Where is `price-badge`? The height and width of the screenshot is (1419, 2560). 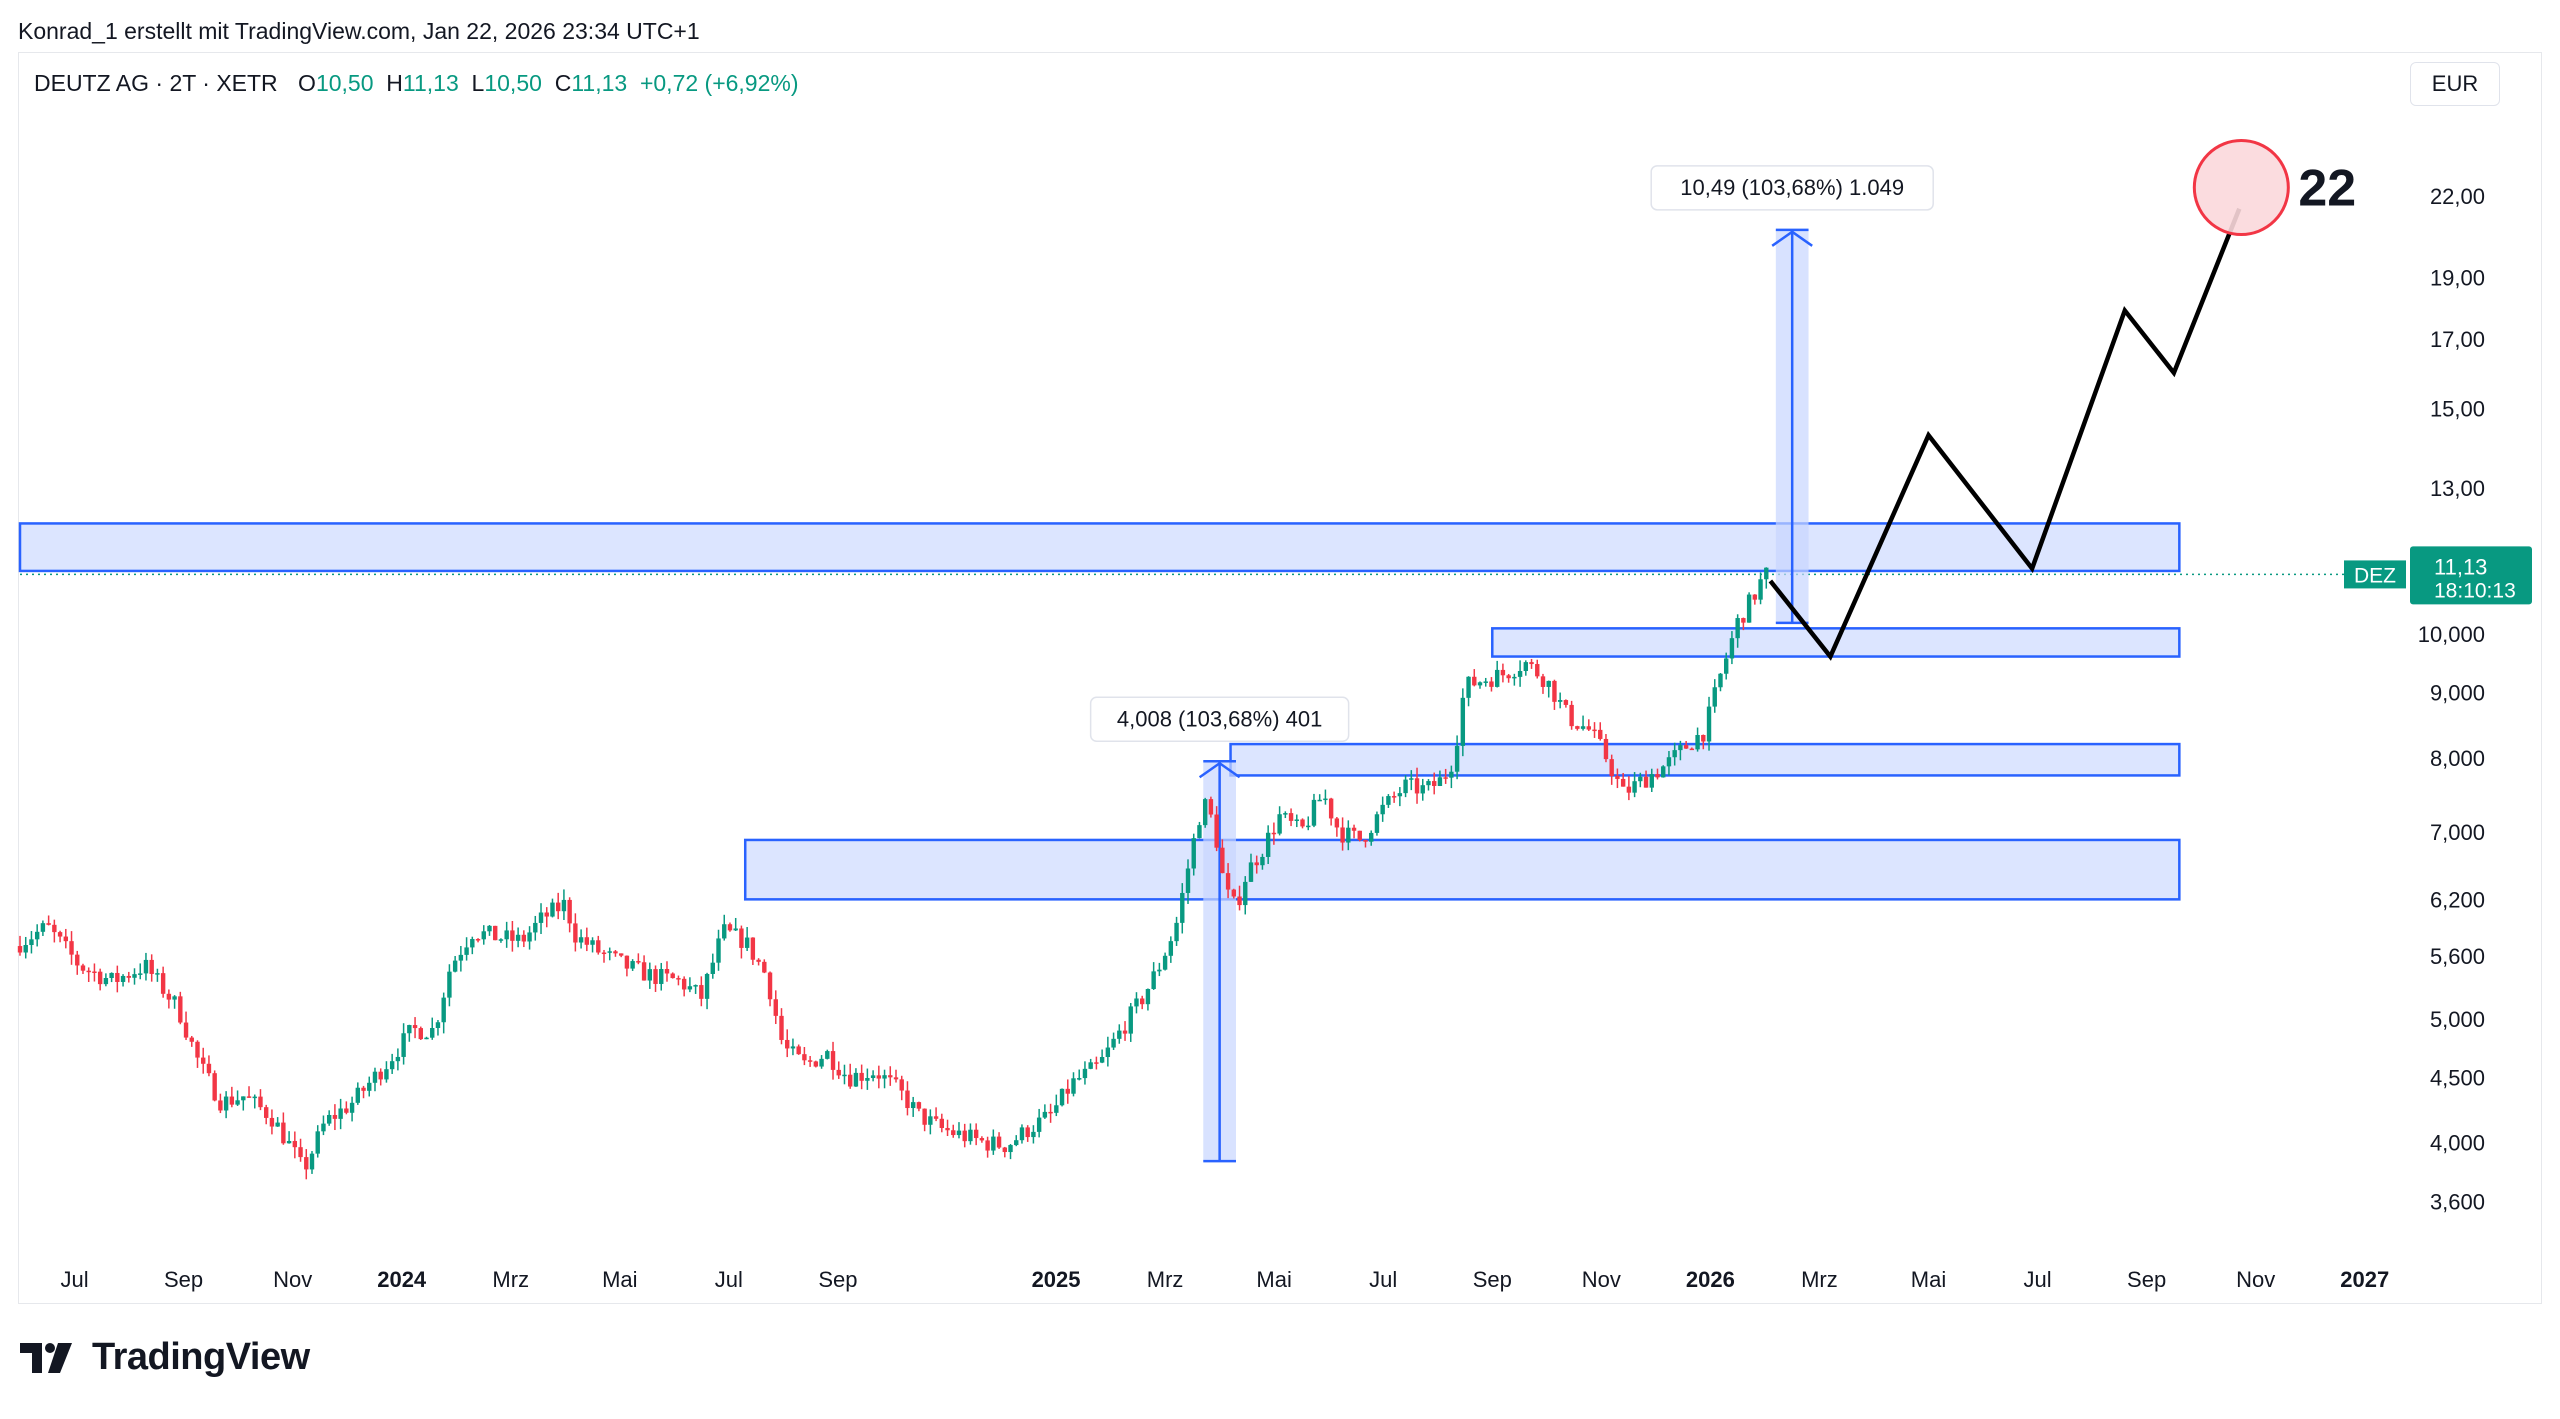
price-badge is located at coordinates (2471, 575).